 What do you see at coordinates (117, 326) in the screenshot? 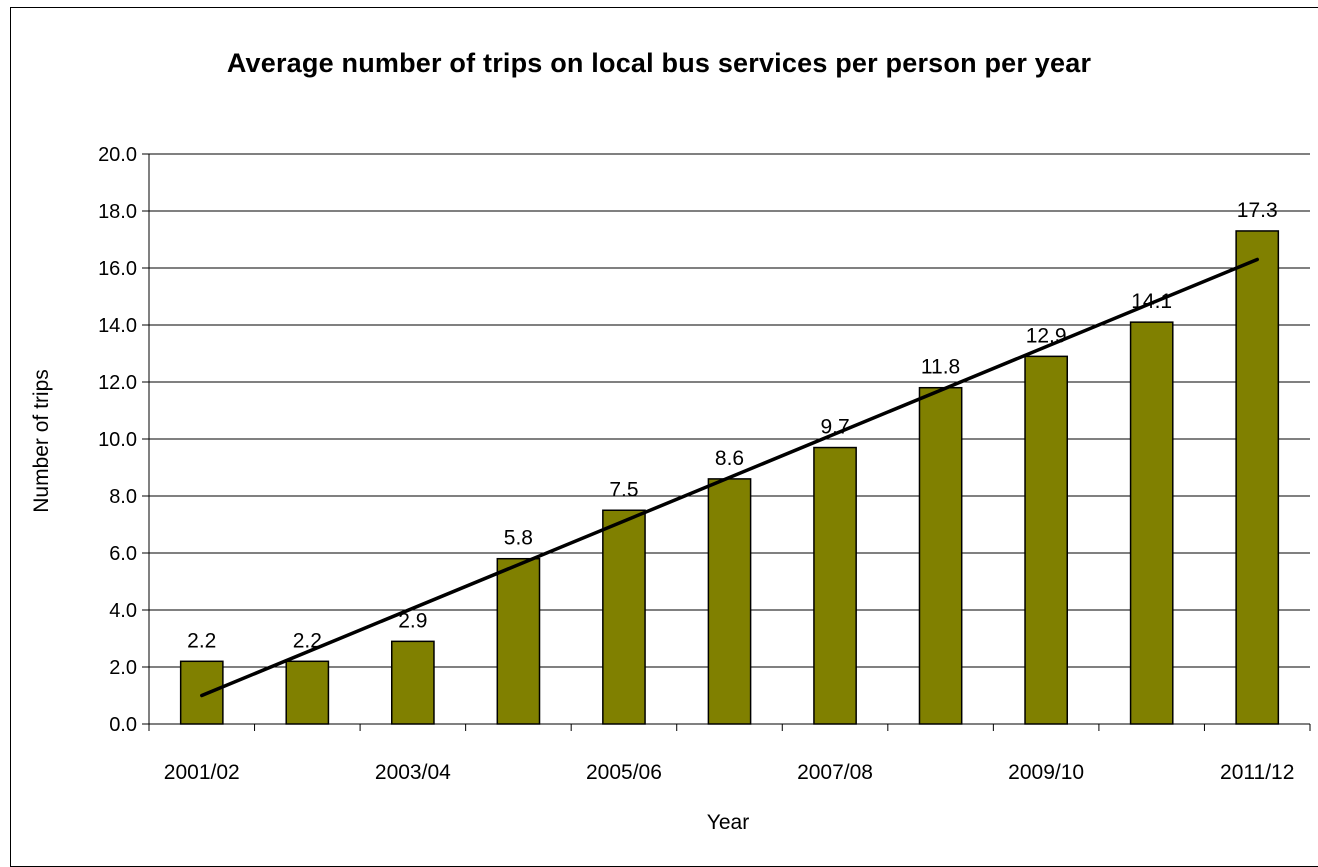
I see `y-tick-label: 14.0` at bounding box center [117, 326].